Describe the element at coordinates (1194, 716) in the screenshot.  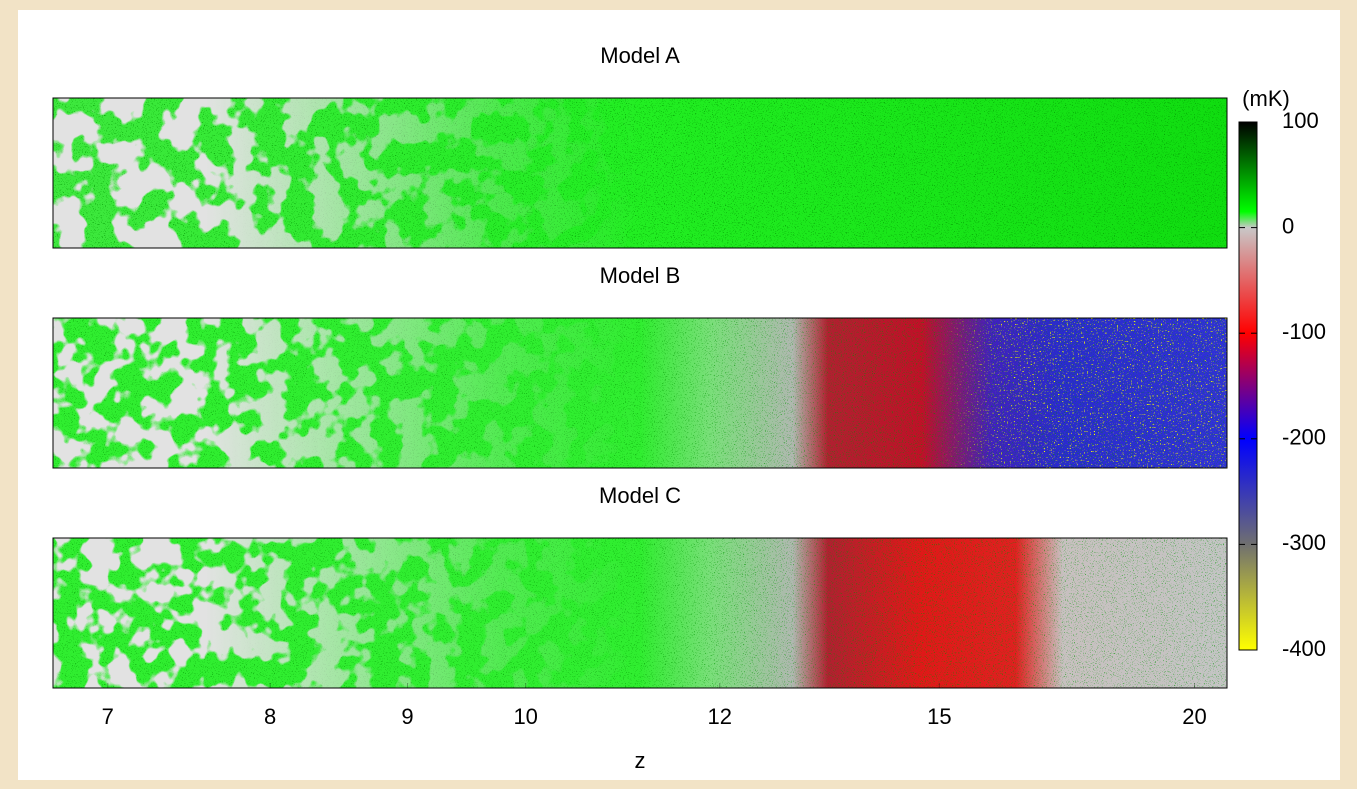
I see `x-tick-label: 20` at that location.